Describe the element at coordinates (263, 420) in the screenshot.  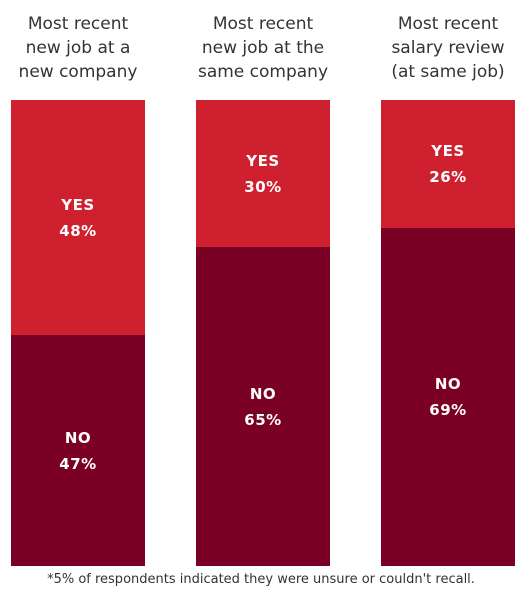
I see `data-label-value: 65%` at that location.